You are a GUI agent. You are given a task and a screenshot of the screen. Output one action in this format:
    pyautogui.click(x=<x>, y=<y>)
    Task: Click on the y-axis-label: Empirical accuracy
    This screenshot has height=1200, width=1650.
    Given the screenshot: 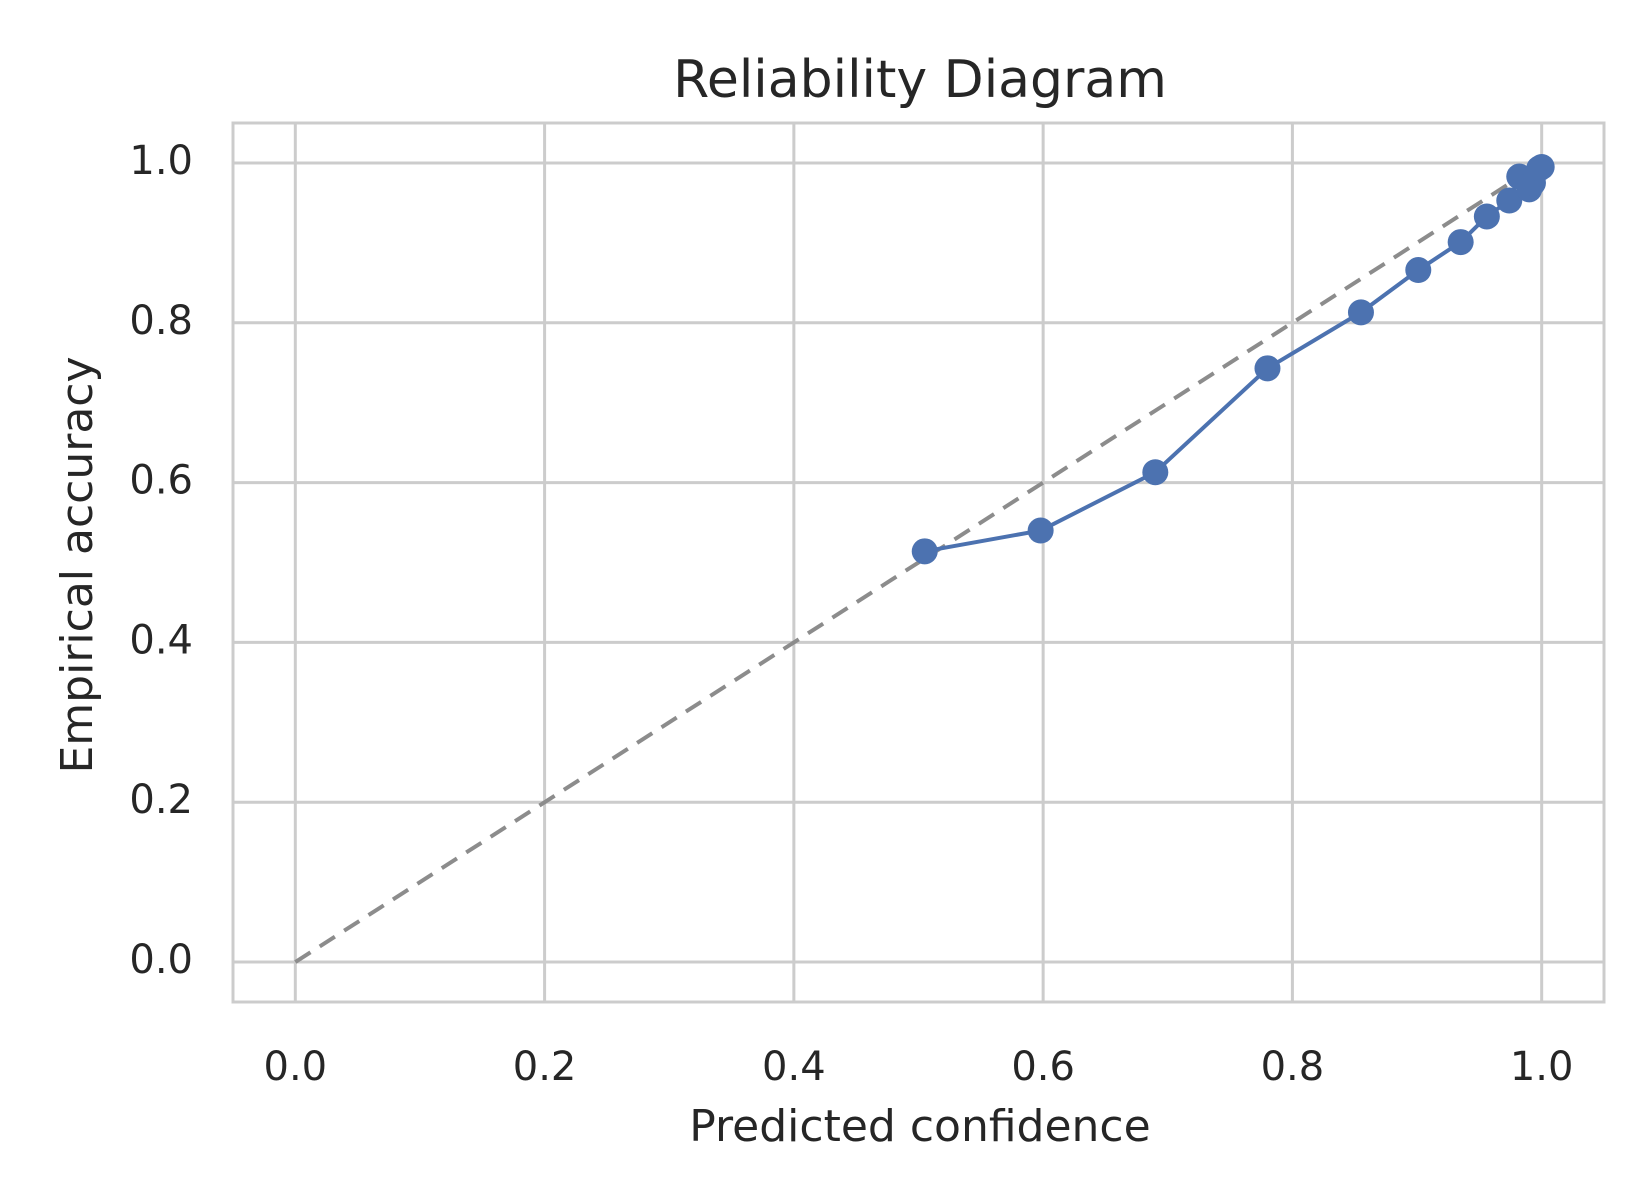 What is the action you would take?
    pyautogui.click(x=77, y=564)
    